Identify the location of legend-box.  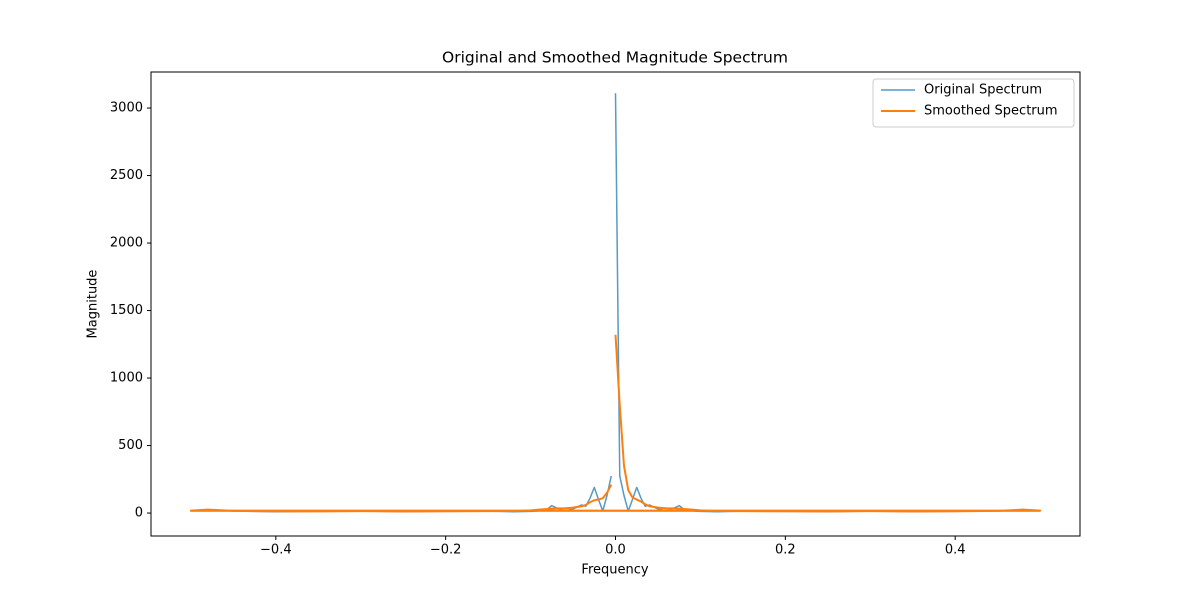
(973, 103).